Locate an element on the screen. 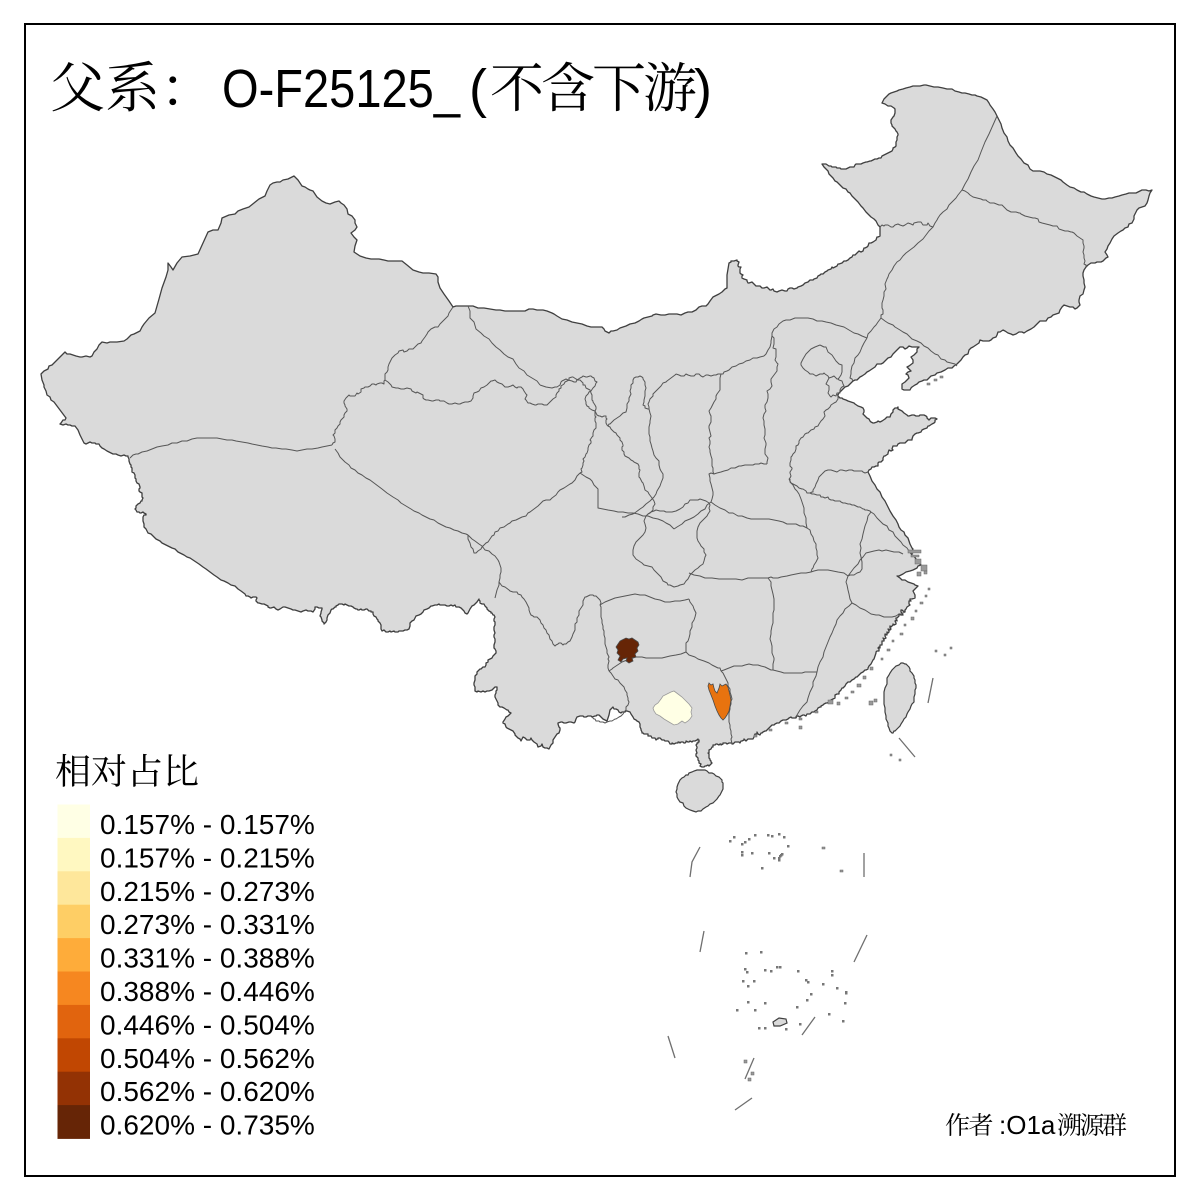  svg-text: 0.157% - 0.157% is located at coordinates (207, 824).